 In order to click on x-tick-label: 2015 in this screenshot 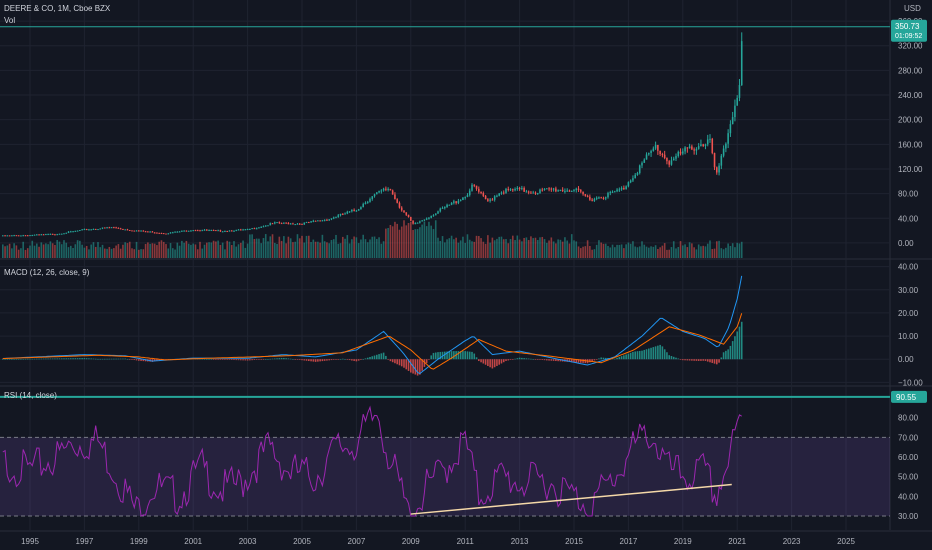, I will do `click(574, 541)`.